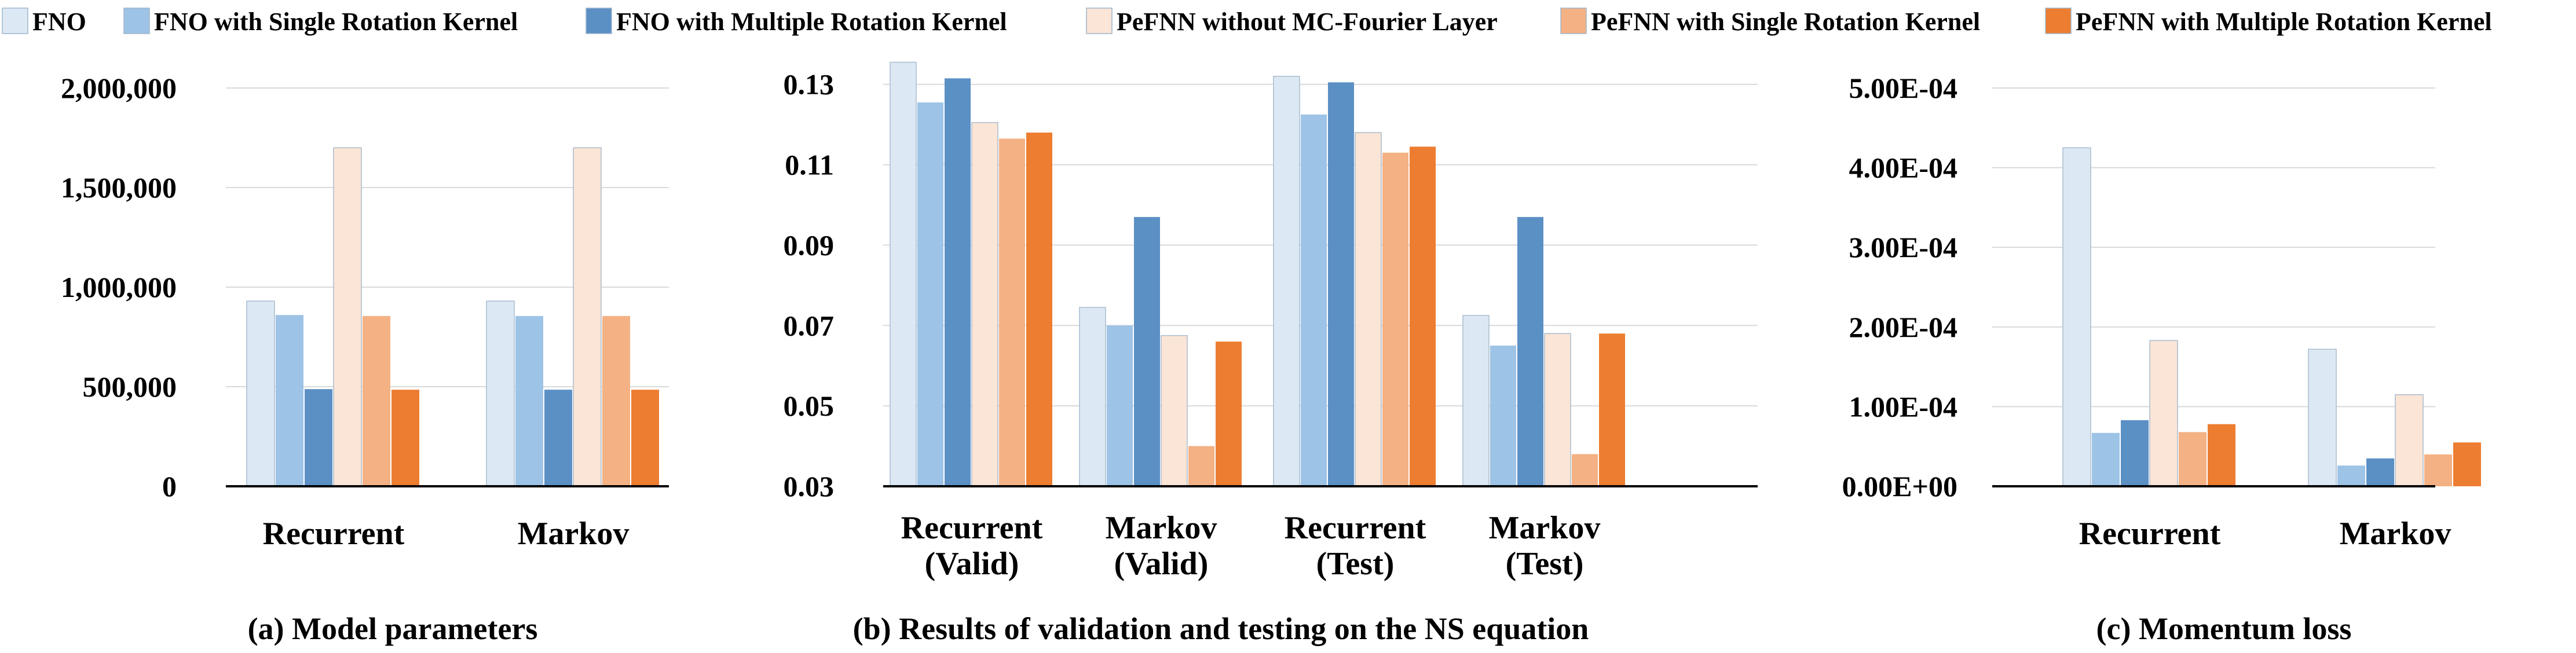 The image size is (2576, 653). I want to click on y-tick-label: 500,000, so click(130, 386).